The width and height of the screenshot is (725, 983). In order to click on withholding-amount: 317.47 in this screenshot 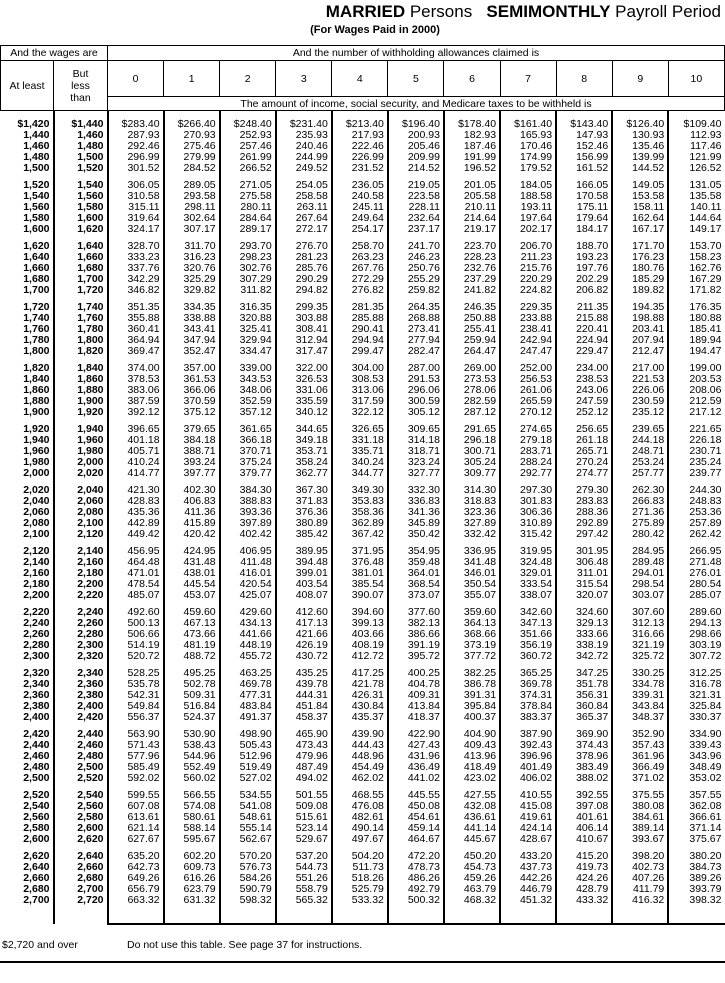, I will do `click(303, 351)`.